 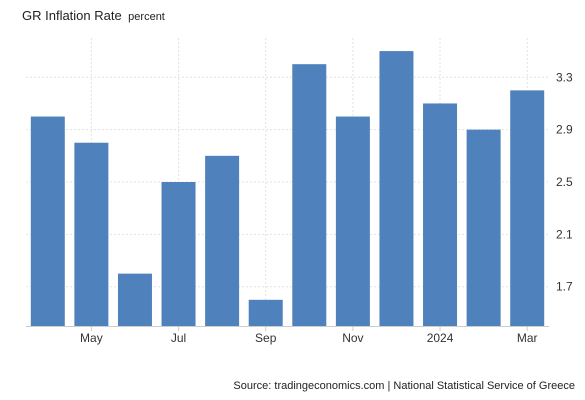 I want to click on chart-title: GR Inflation Rate, so click(x=72, y=15).